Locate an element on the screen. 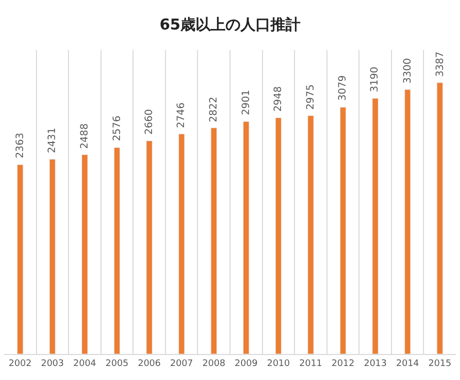 The width and height of the screenshot is (460, 380). x-tick-label: 2013 is located at coordinates (375, 363).